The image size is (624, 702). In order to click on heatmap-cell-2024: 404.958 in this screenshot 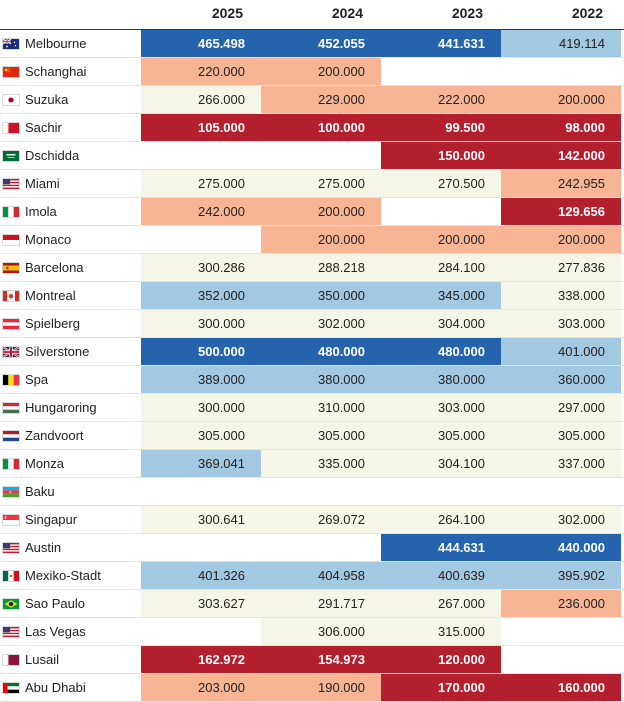, I will do `click(321, 575)`.